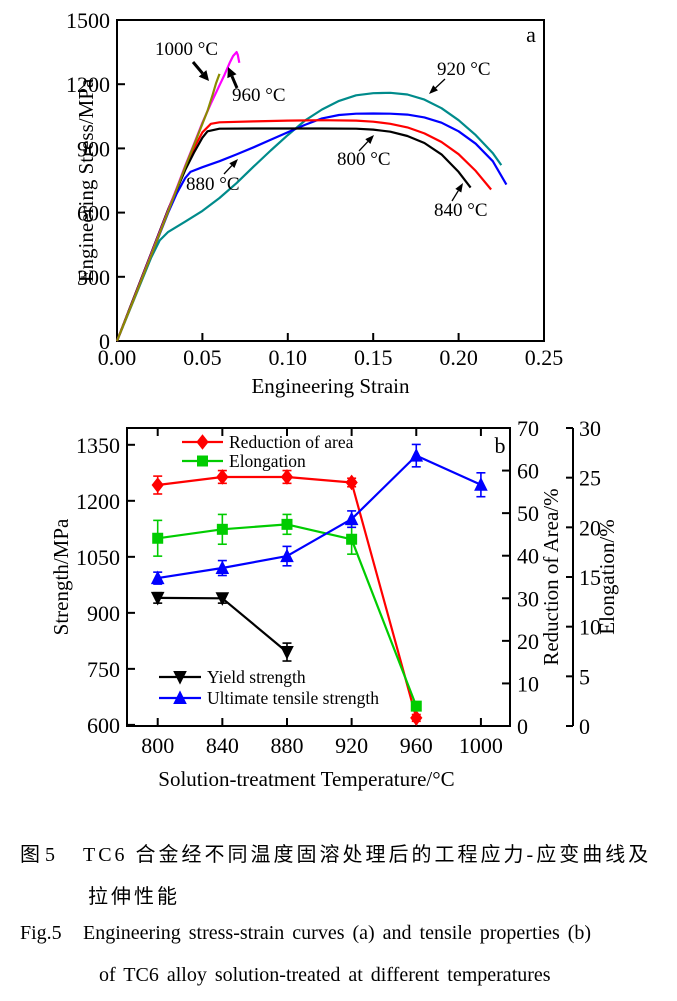 This screenshot has height=1001, width=677. Describe the element at coordinates (528, 683) in the screenshot. I see `roa-tick-label: 10` at that location.